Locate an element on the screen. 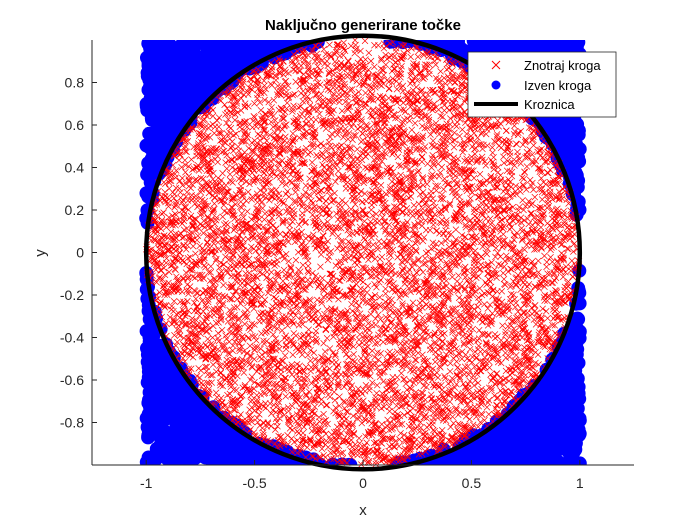 The image size is (700, 525). y-tick-label: -0.2 is located at coordinates (72, 295).